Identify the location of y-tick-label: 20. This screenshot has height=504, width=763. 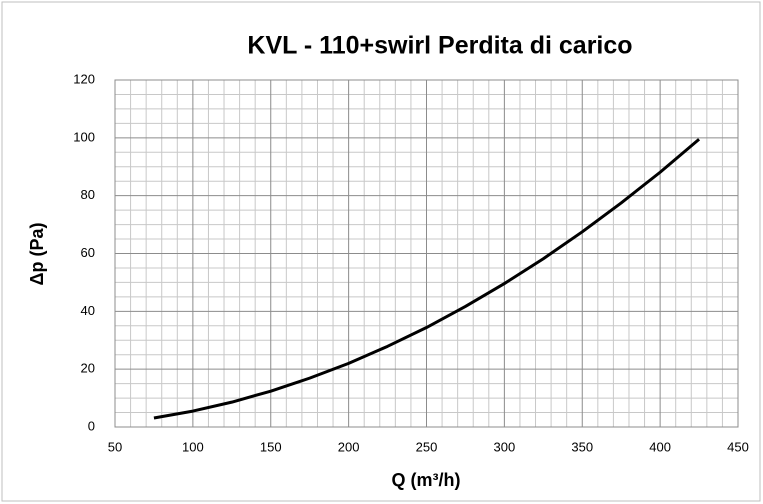
(88, 368).